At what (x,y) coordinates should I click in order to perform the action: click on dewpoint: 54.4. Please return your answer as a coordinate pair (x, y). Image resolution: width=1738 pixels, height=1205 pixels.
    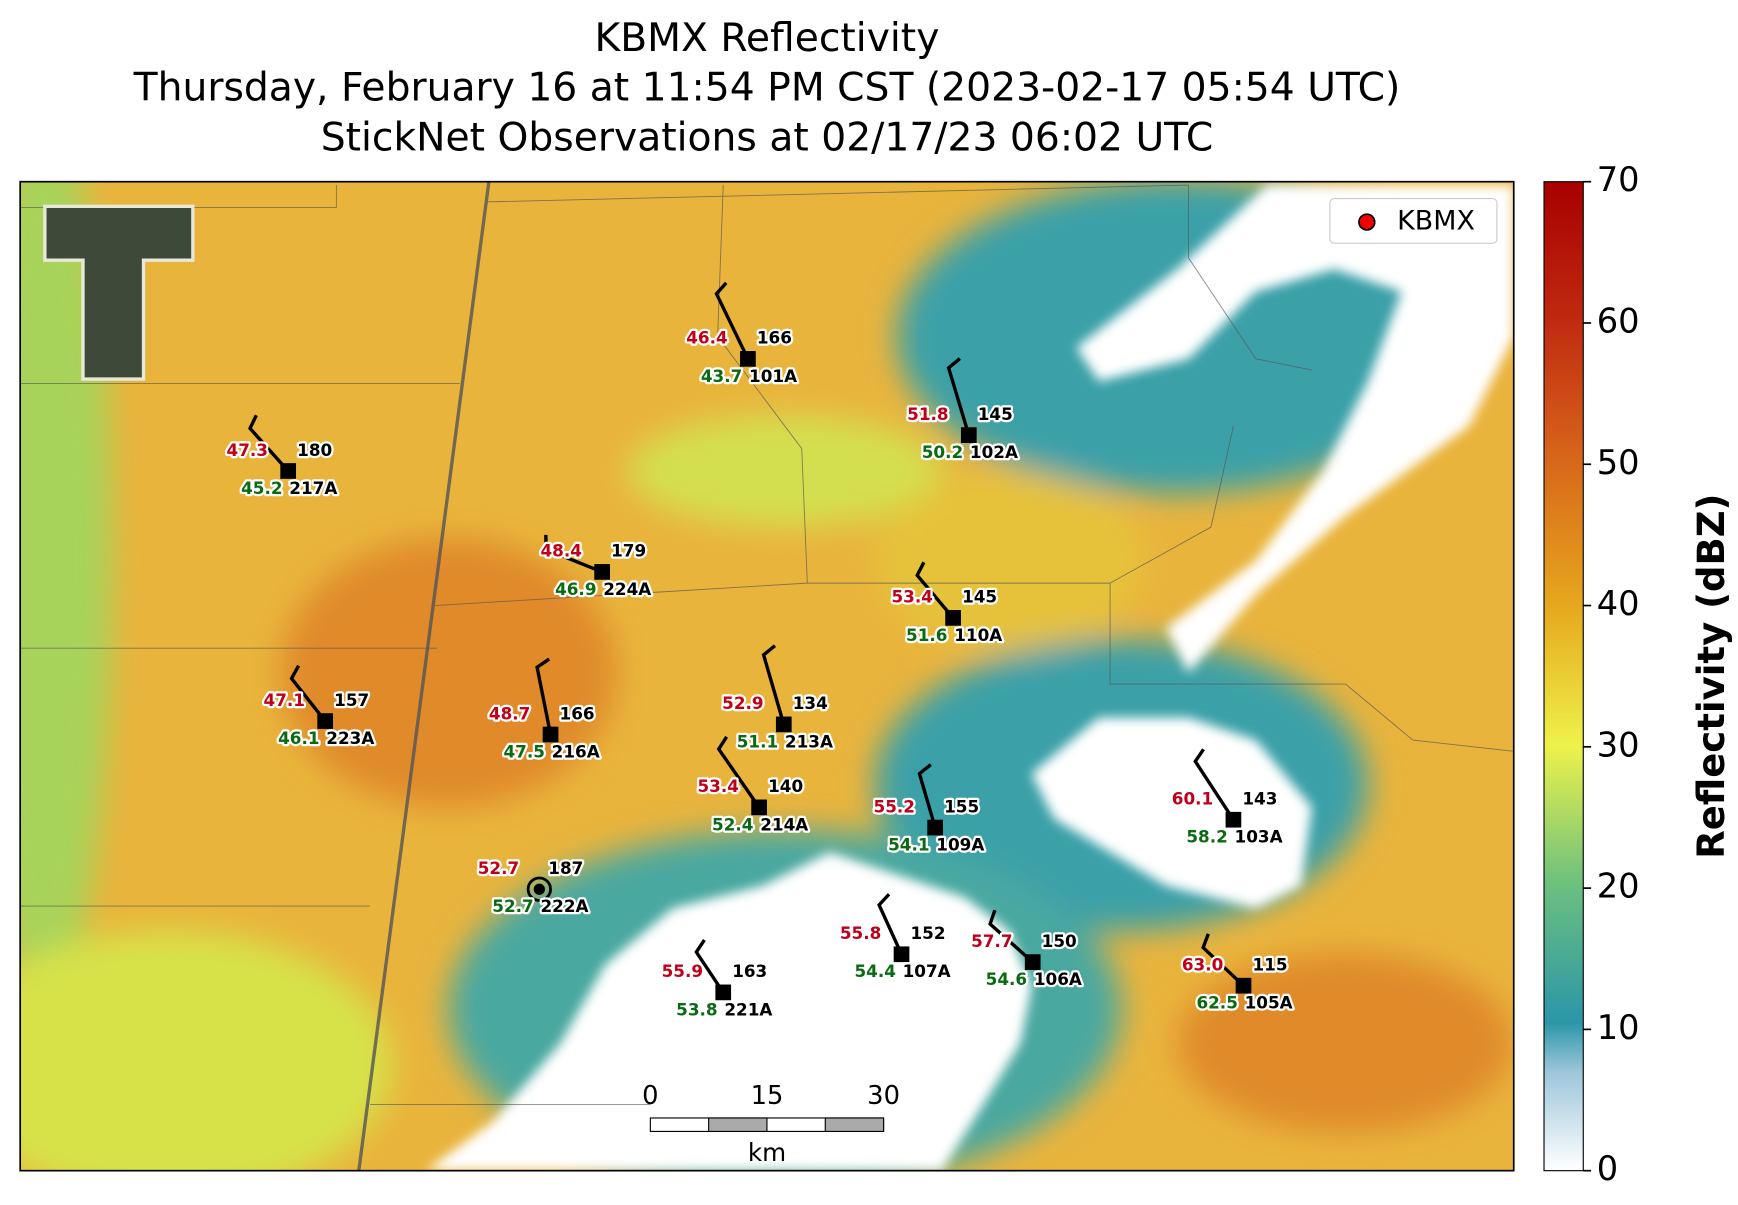
    Looking at the image, I should click on (874, 971).